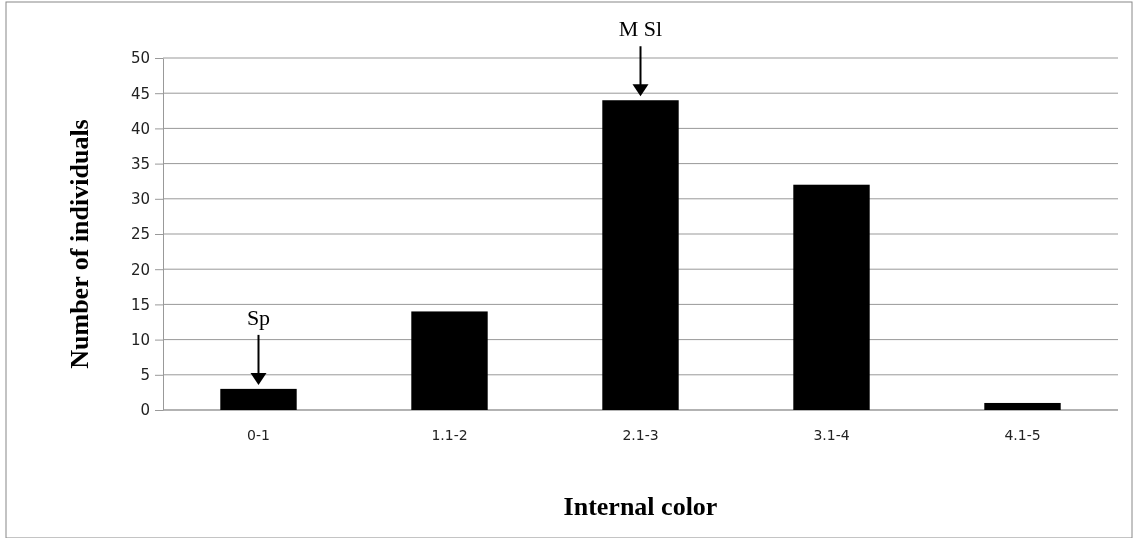 This screenshot has width=1134, height=538. What do you see at coordinates (140, 234) in the screenshot?
I see `y-tick-label: 25` at bounding box center [140, 234].